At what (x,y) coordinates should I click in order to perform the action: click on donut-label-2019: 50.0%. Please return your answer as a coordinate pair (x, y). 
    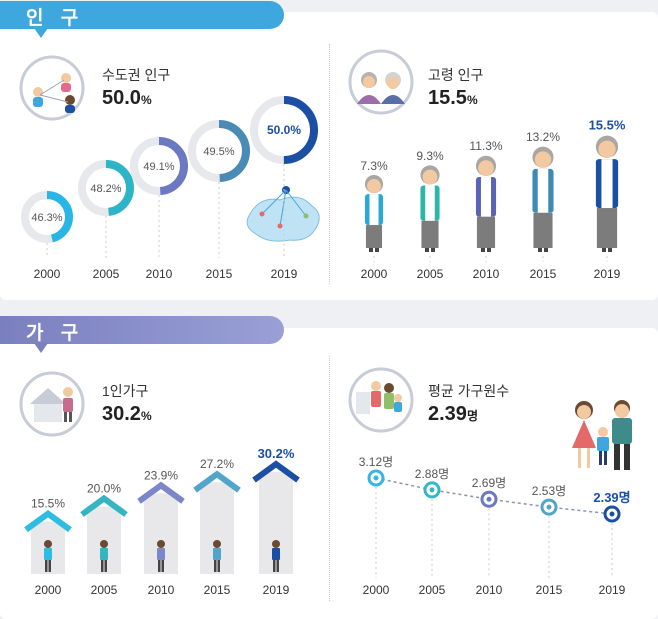
    Looking at the image, I should click on (284, 130).